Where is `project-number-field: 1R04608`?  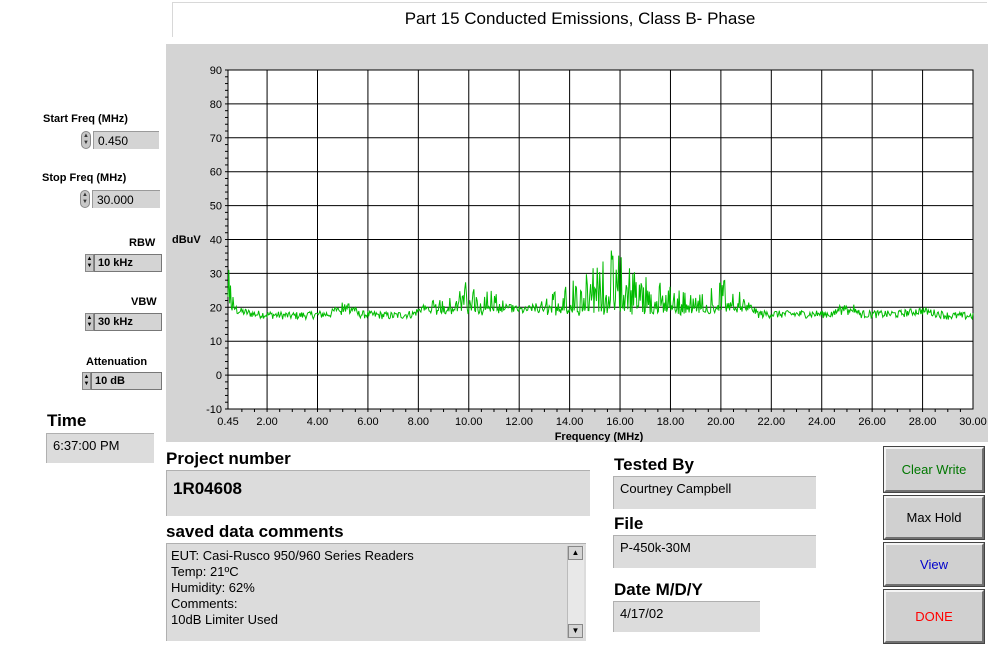 project-number-field: 1R04608 is located at coordinates (378, 493).